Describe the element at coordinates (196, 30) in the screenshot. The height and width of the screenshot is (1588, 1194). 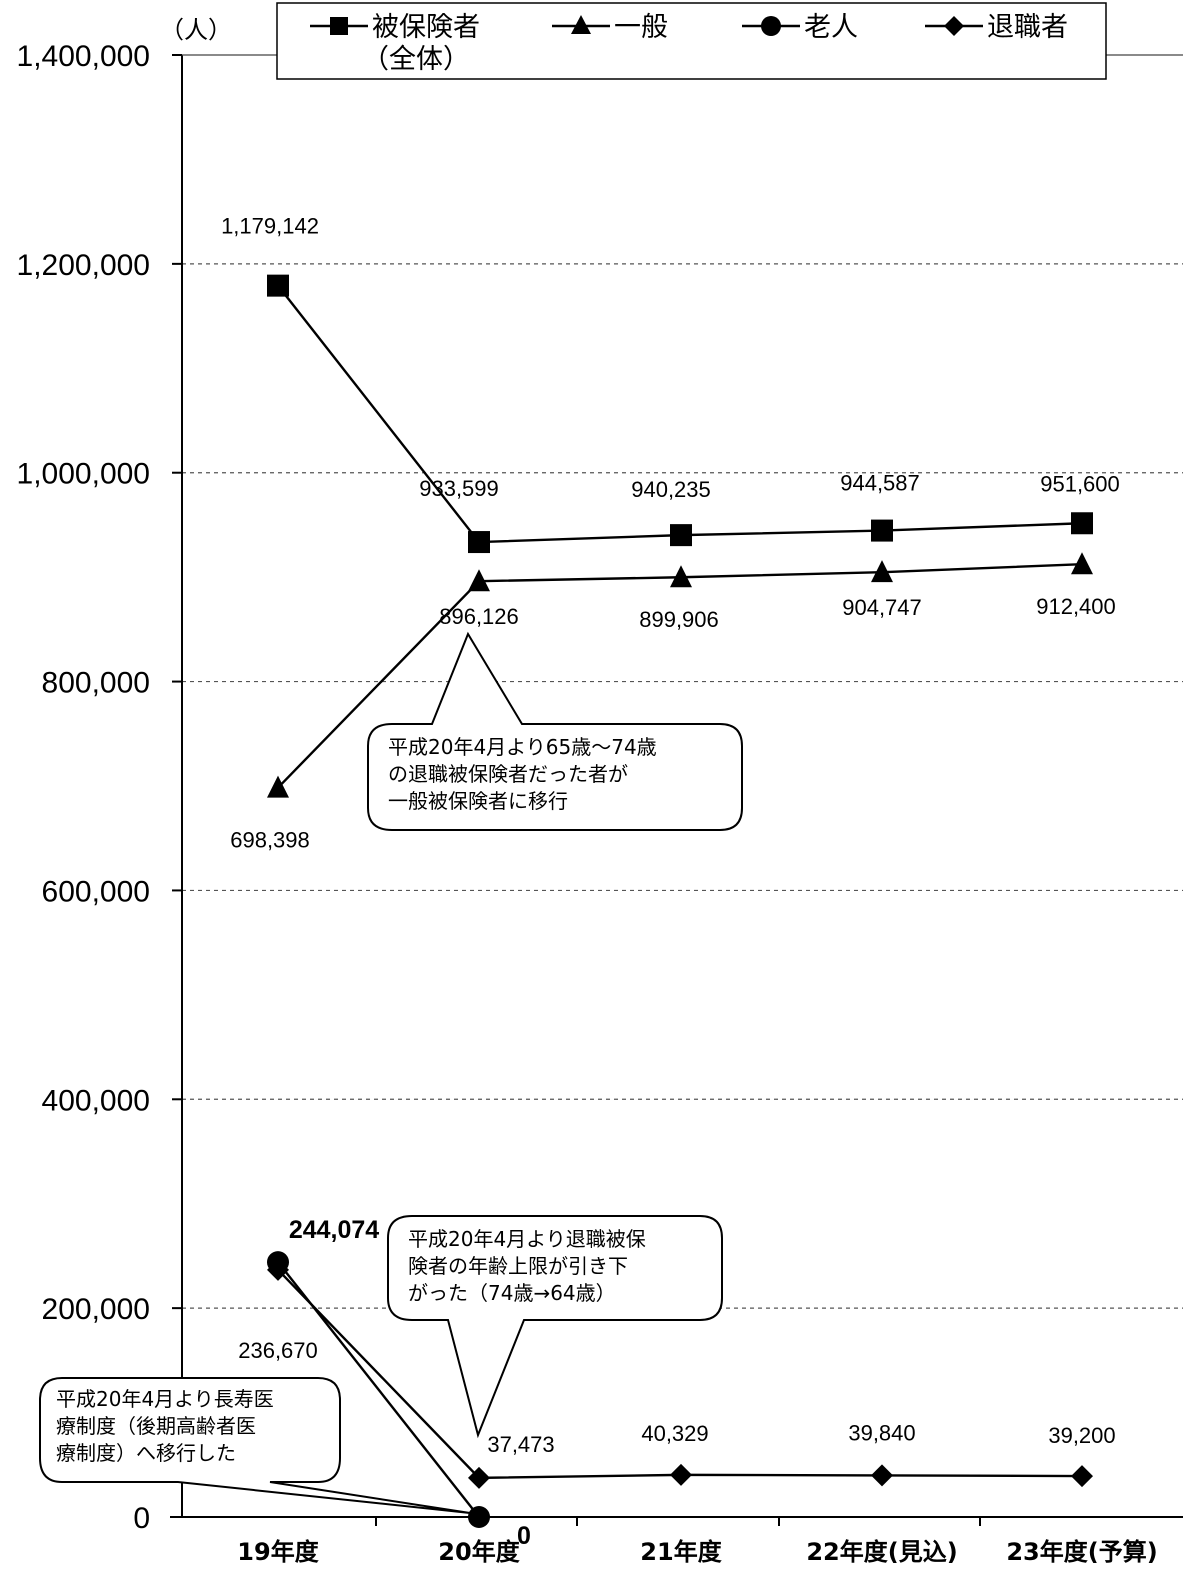
I see `y-unit-label: （人）` at that location.